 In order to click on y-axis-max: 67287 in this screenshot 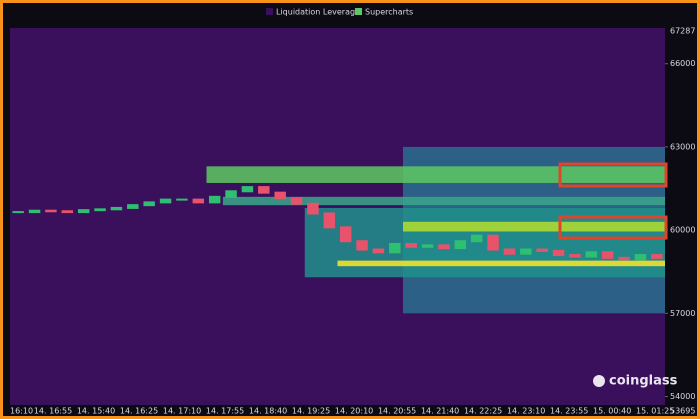, I will do `click(682, 31)`.